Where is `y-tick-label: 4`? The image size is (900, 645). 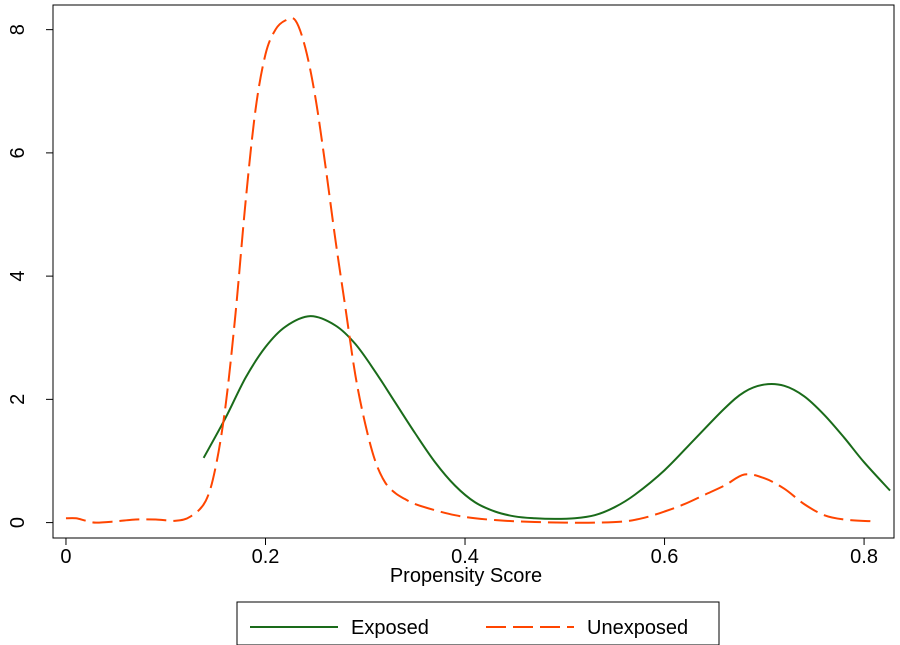
y-tick-label: 4 is located at coordinates (18, 276).